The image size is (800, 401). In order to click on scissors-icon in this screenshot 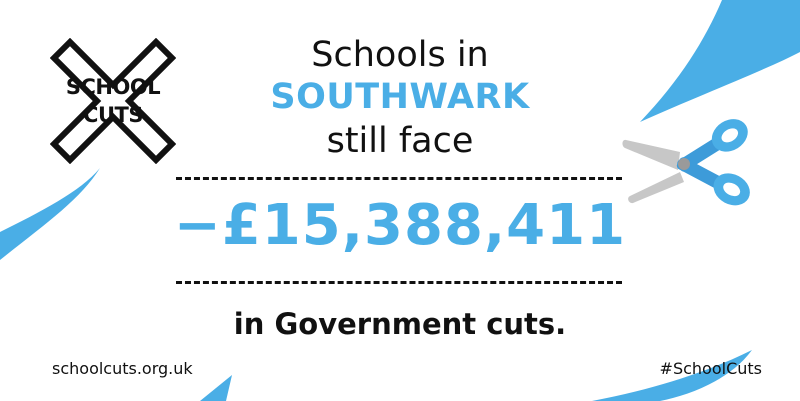, I will do `click(686, 162)`.